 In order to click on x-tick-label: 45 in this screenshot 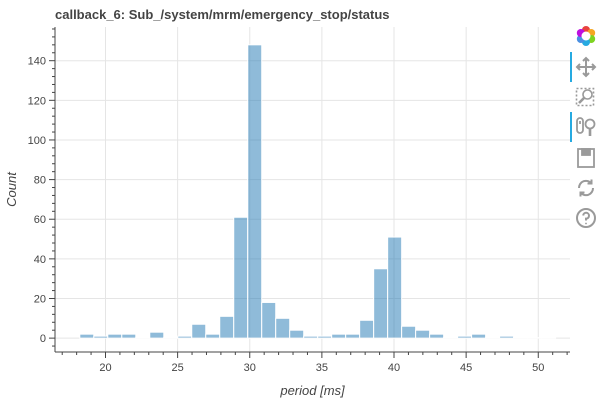, I will do `click(466, 368)`.